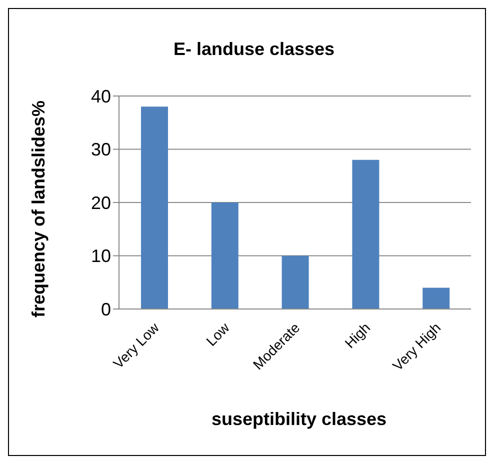 The height and width of the screenshot is (464, 494). Describe the element at coordinates (299, 419) in the screenshot. I see `x-axis-title: suseptibility classes` at that location.